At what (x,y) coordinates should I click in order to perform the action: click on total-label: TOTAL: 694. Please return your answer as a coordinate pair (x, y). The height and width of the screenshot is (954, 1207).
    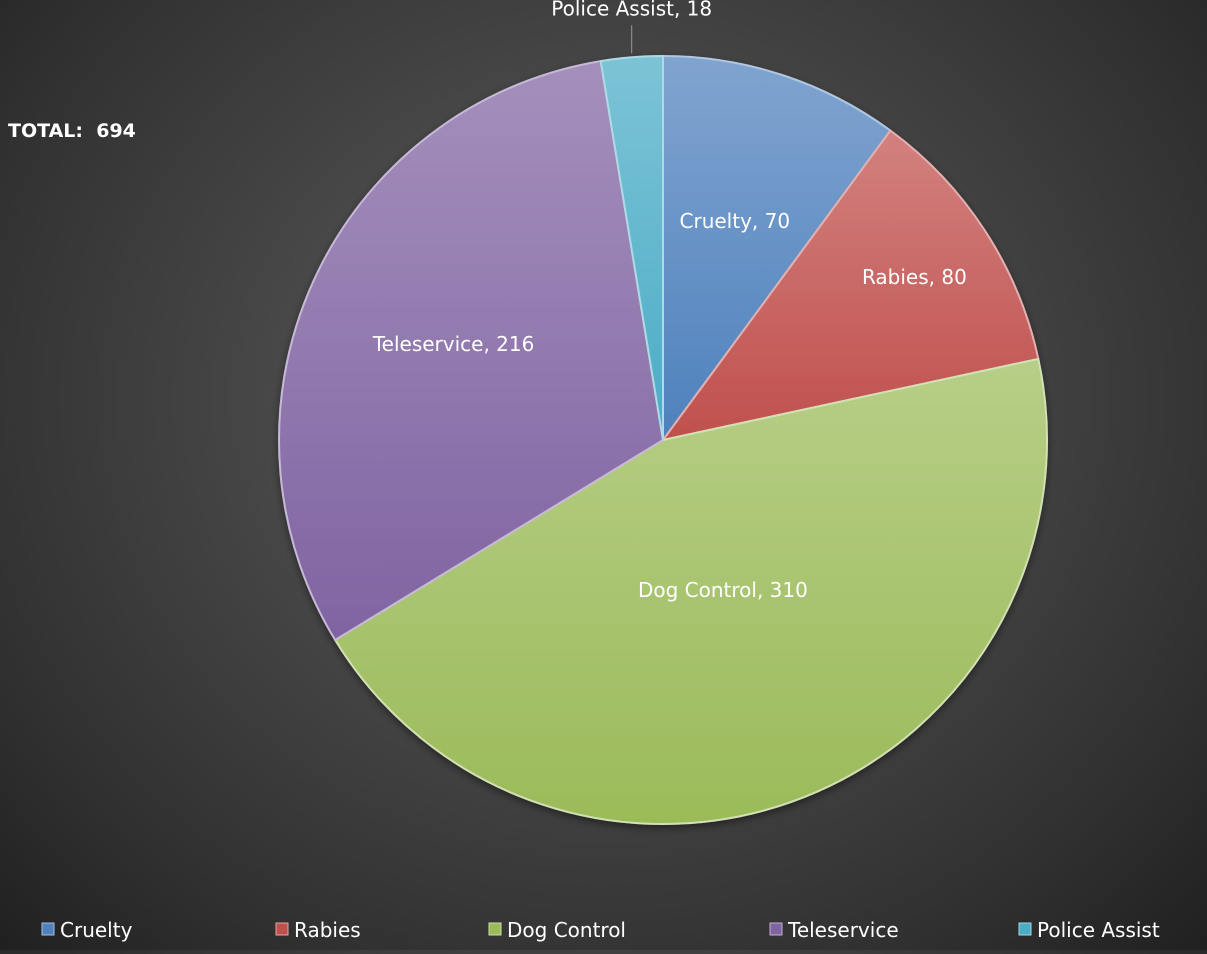
    Looking at the image, I should click on (72, 131).